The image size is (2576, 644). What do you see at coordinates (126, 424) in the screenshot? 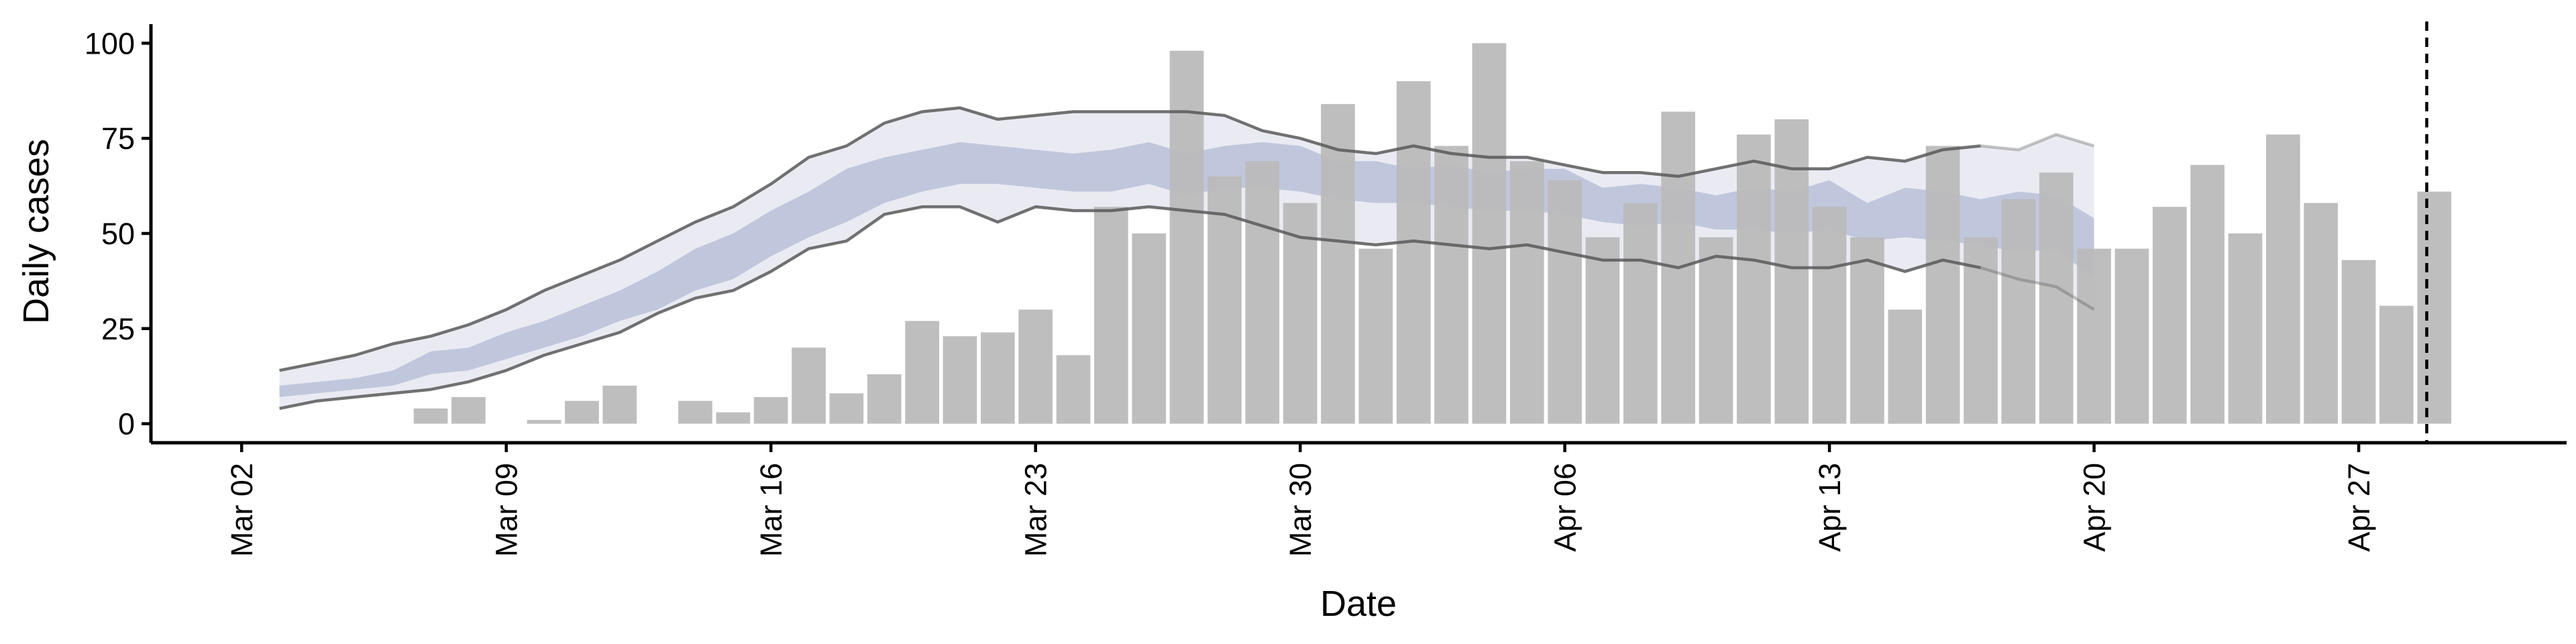
I see `y-tick-label: 0` at bounding box center [126, 424].